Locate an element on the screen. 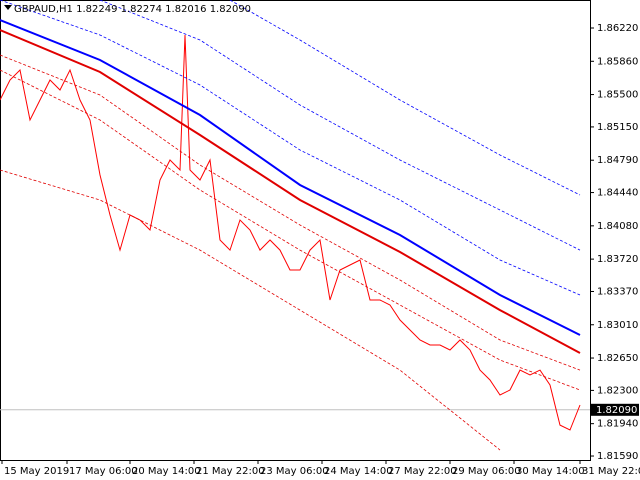  symbol-marker is located at coordinates (8, 7).